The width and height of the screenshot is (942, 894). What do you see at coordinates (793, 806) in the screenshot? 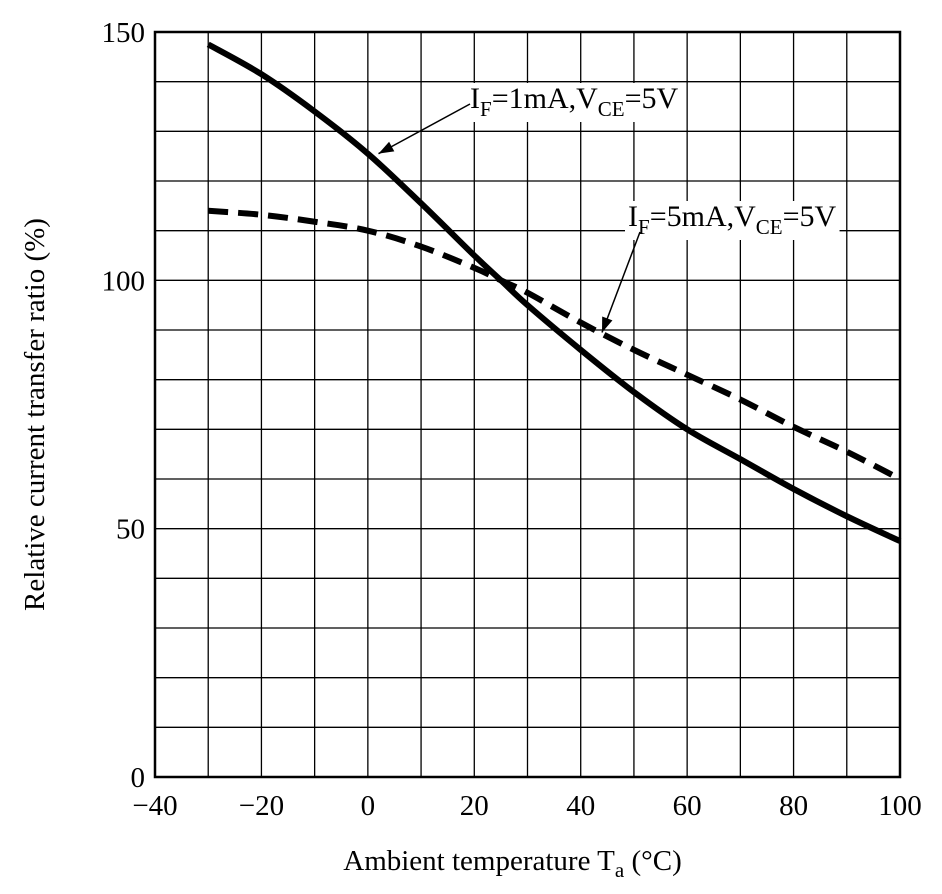
I see `x-tick-label: 80` at bounding box center [793, 806].